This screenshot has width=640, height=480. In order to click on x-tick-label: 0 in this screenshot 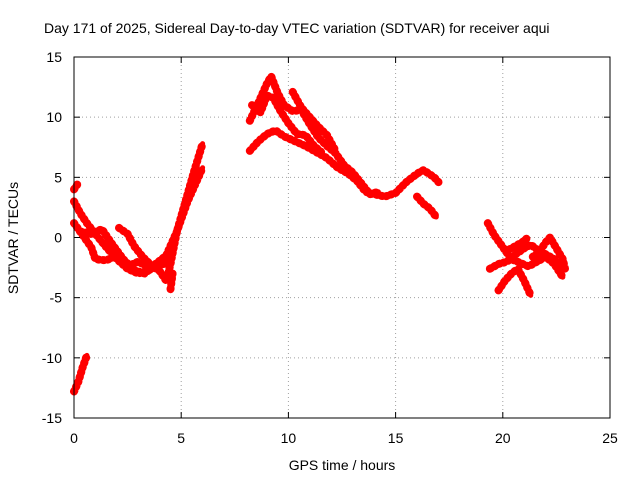, I will do `click(74, 438)`.